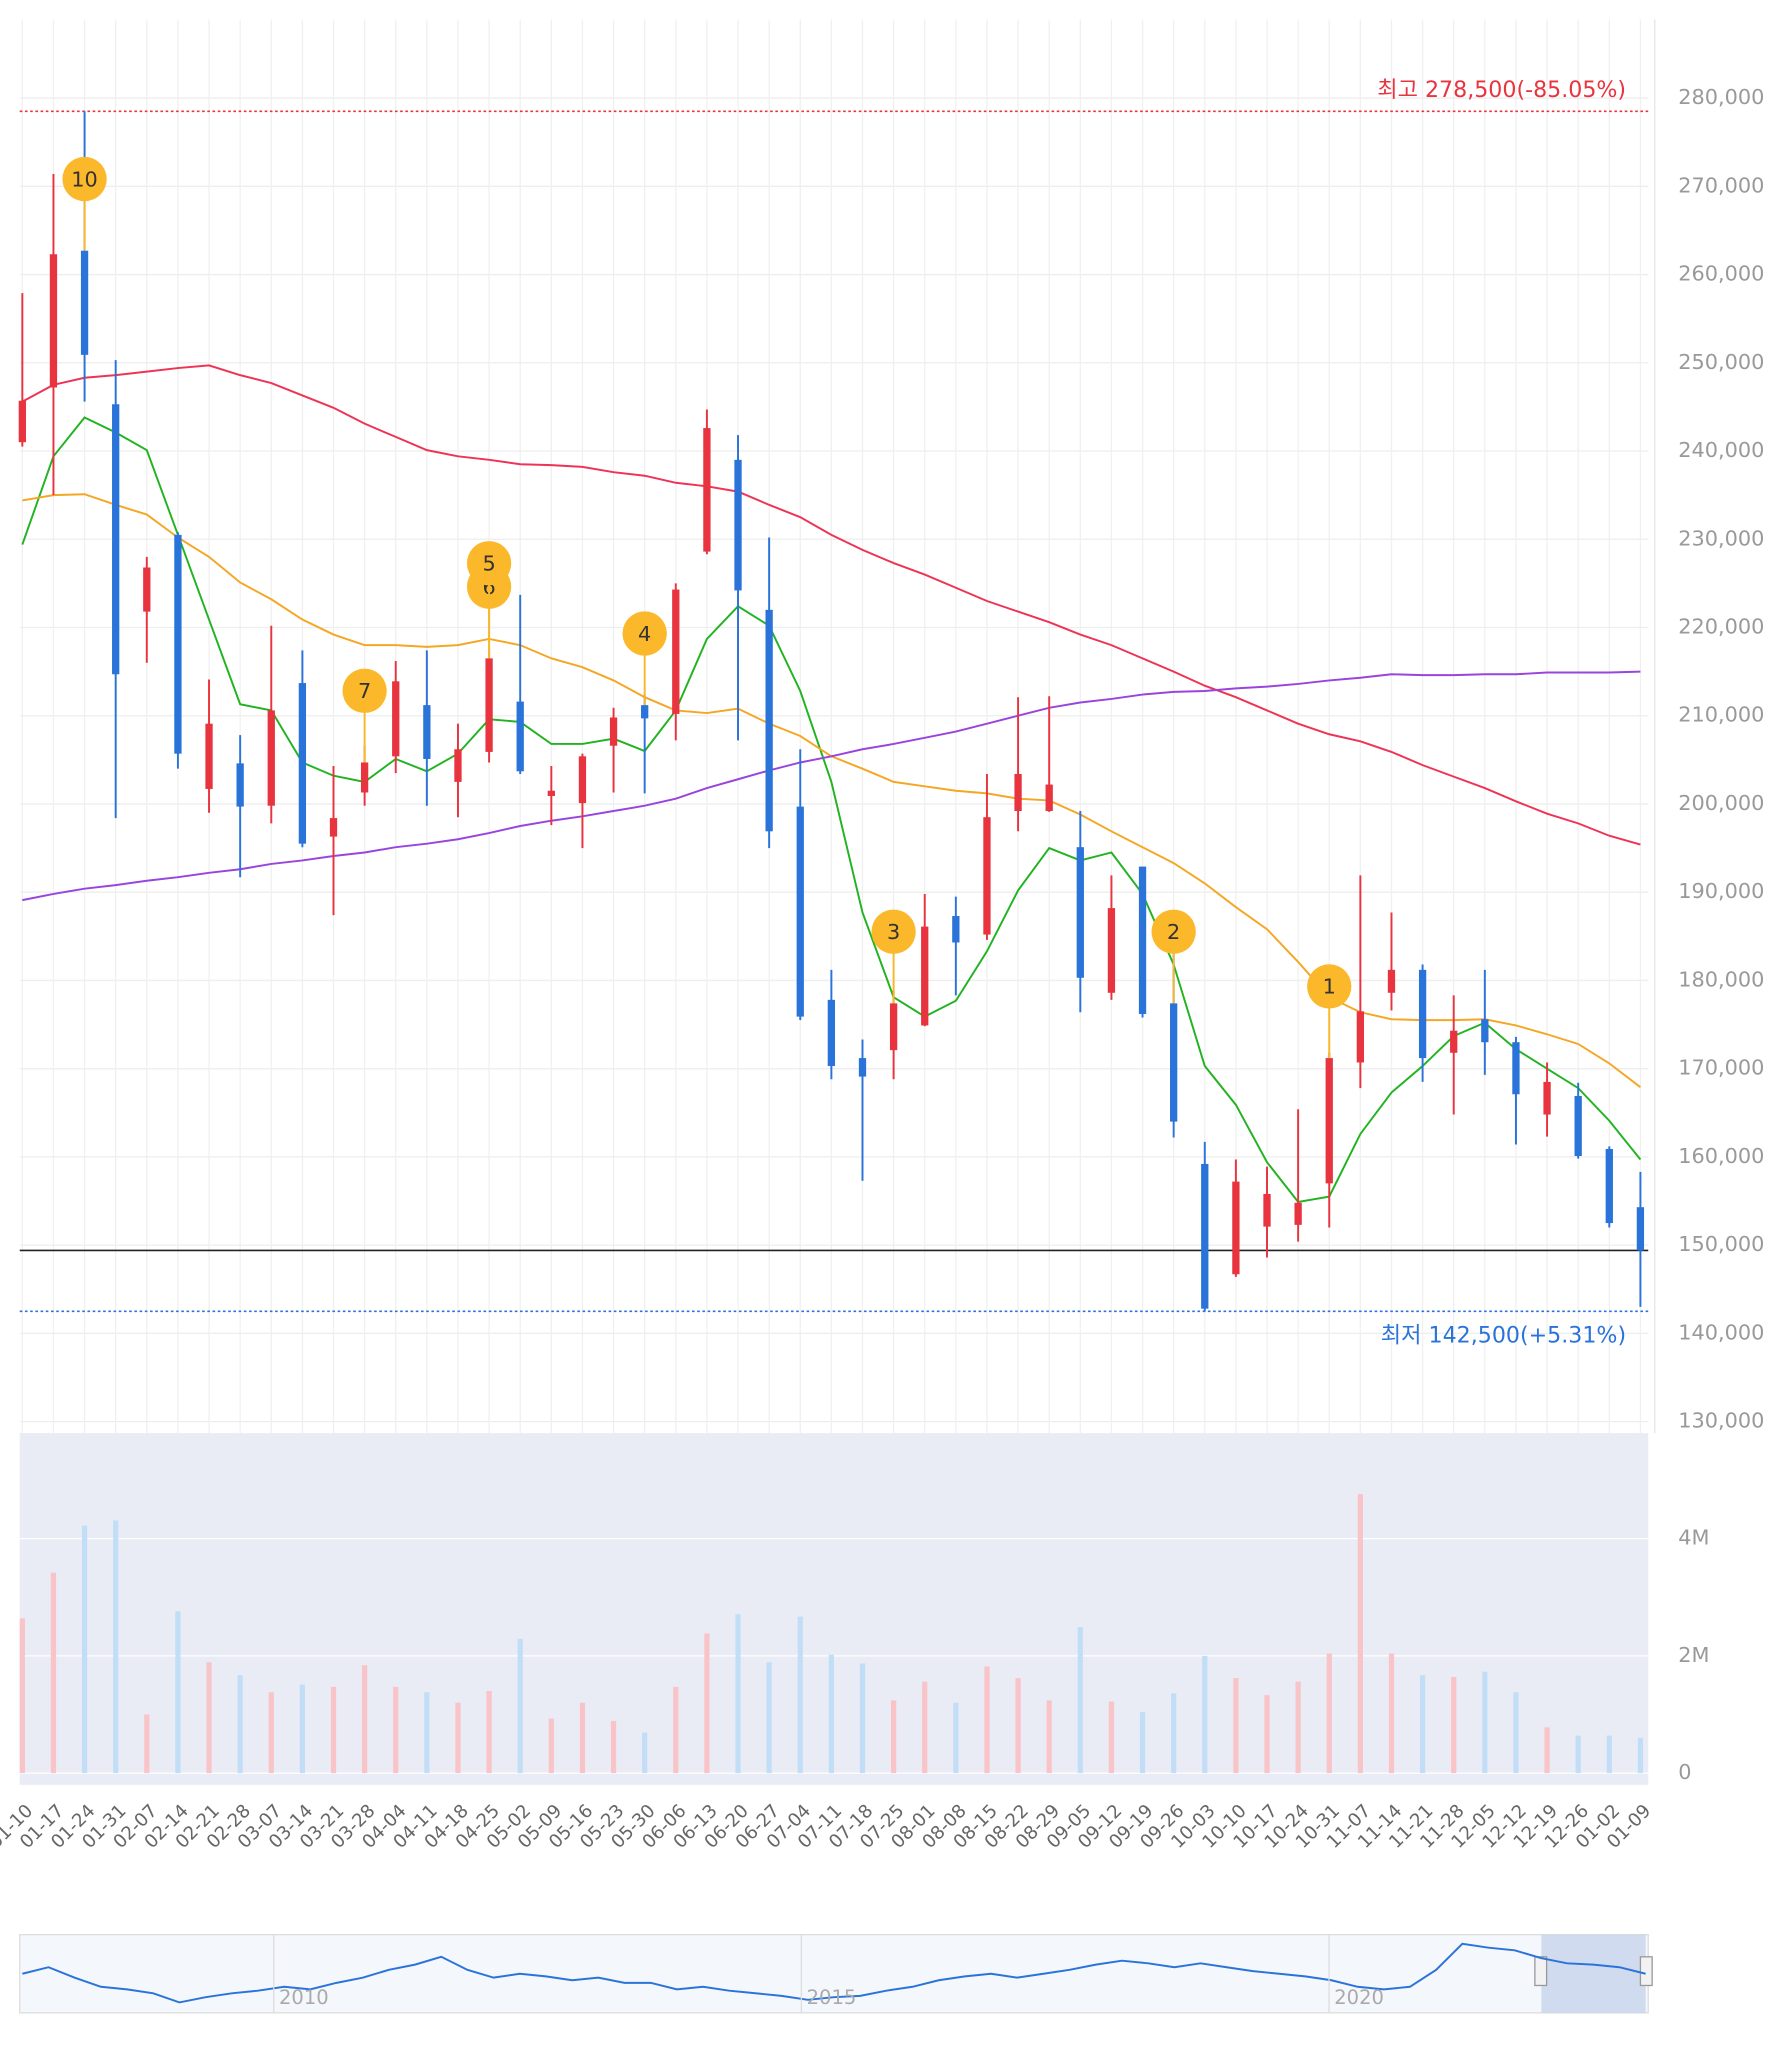 This screenshot has width=1780, height=2052. What do you see at coordinates (1501, 90) in the screenshot?
I see `high-line-label: 최고 278,500(-85.05%)` at bounding box center [1501, 90].